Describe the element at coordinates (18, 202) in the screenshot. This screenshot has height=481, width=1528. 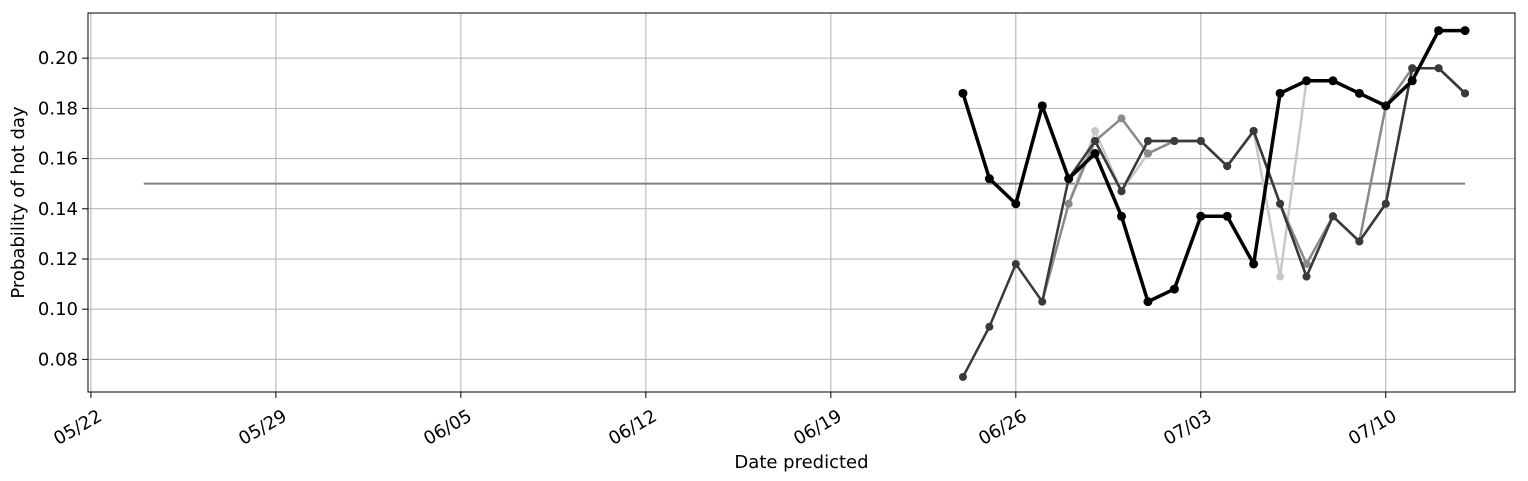
I see `y-axis-label: Probability of hot day` at that location.